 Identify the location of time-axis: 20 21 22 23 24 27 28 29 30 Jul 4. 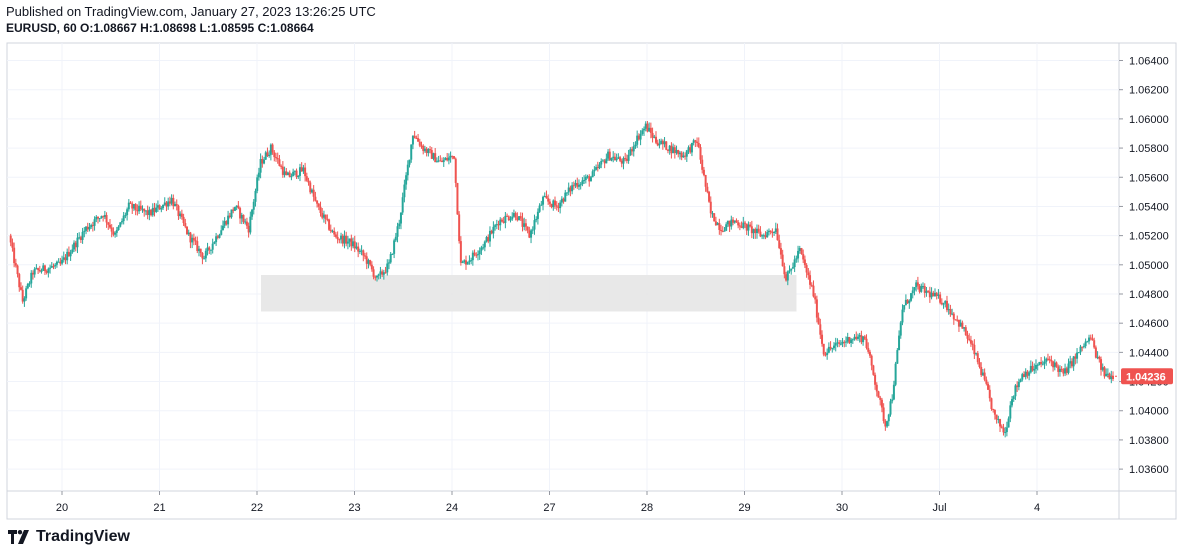
(548, 502).